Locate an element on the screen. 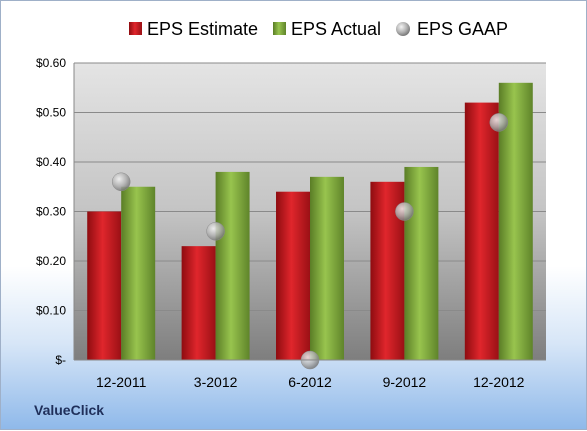 Image resolution: width=587 pixels, height=431 pixels. legend-item-eps-estimate: EPS Estimate is located at coordinates (193, 29).